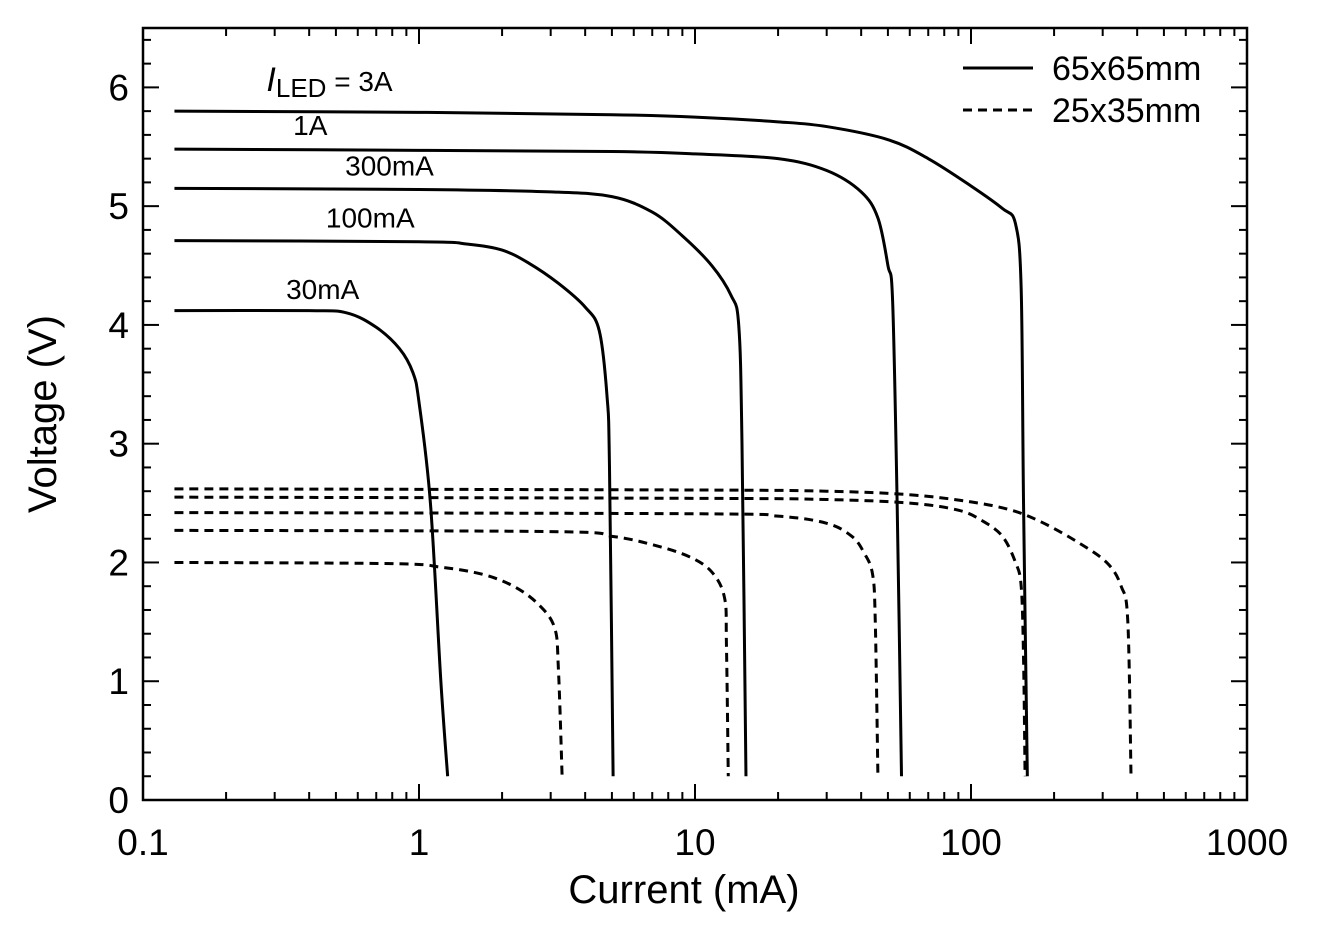 This screenshot has height=931, width=1322. What do you see at coordinates (1247, 842) in the screenshot?
I see `x-tick-label: 1000` at bounding box center [1247, 842].